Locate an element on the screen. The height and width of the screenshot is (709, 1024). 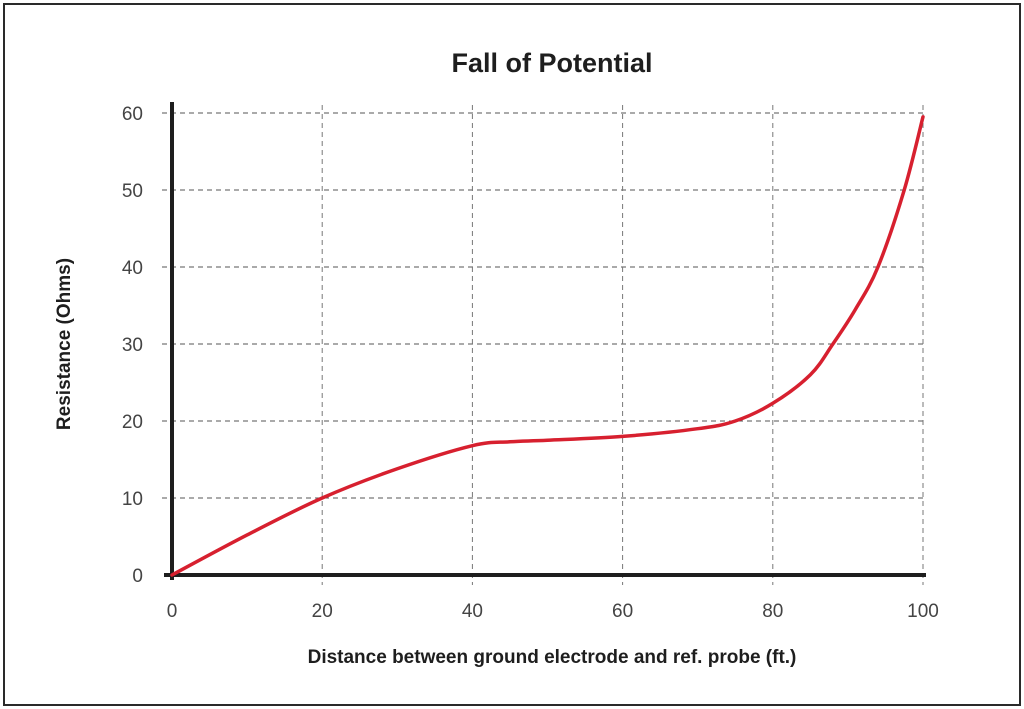
y-axis-label: Resistance (Ohms) is located at coordinates (64, 344).